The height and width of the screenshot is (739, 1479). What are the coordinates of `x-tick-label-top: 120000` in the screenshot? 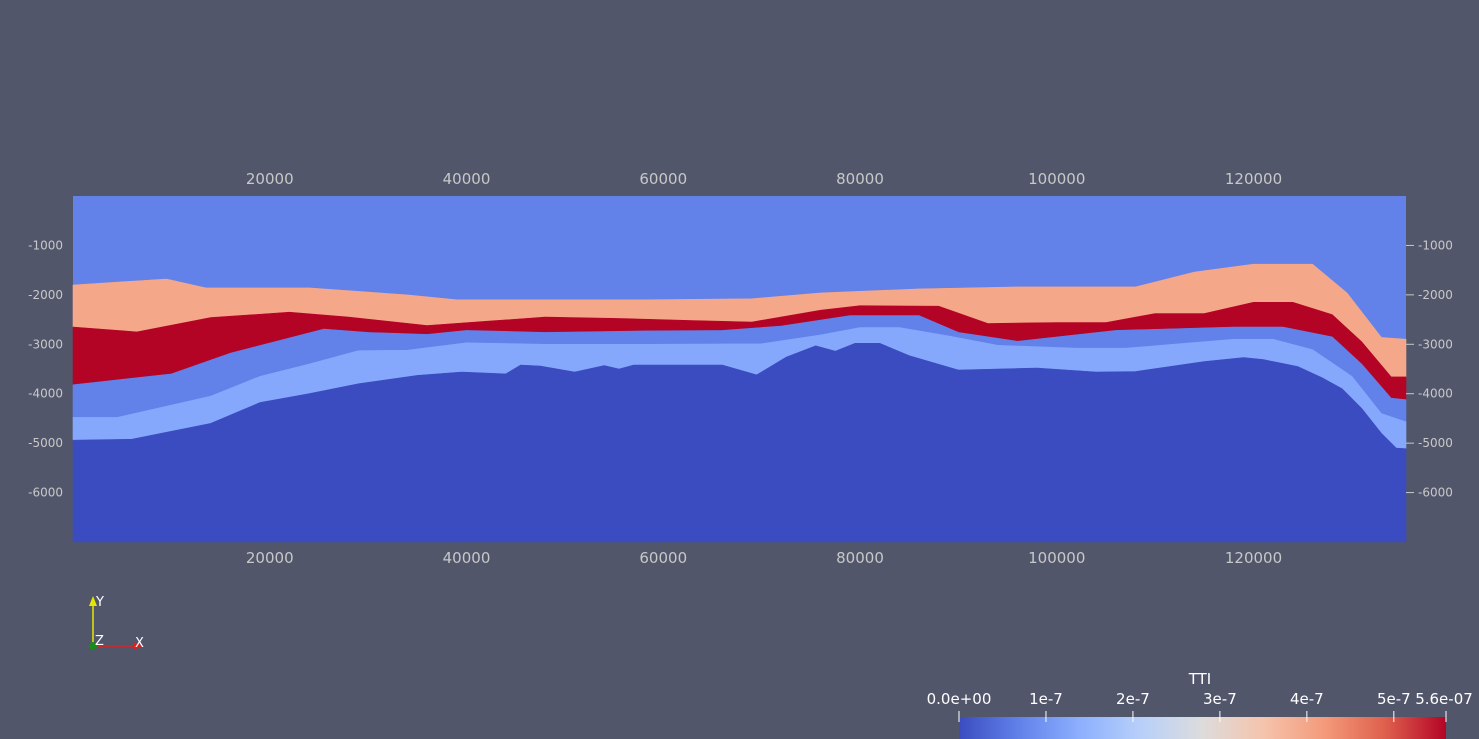 It's located at (1253, 179).